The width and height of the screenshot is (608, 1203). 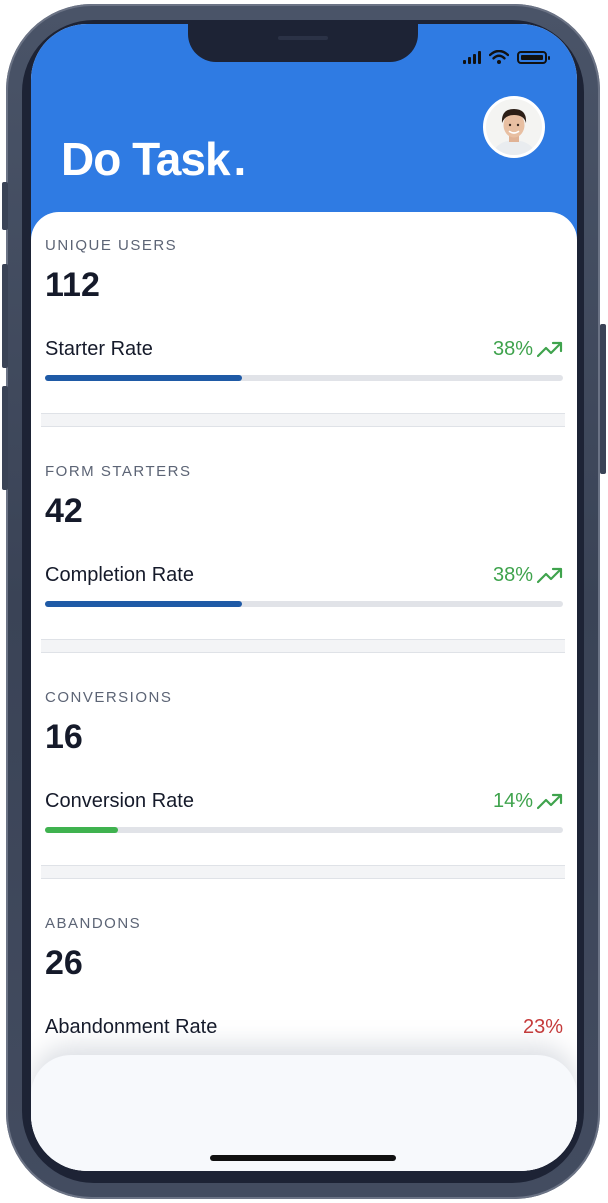 I want to click on battery-icon, so click(x=533, y=57).